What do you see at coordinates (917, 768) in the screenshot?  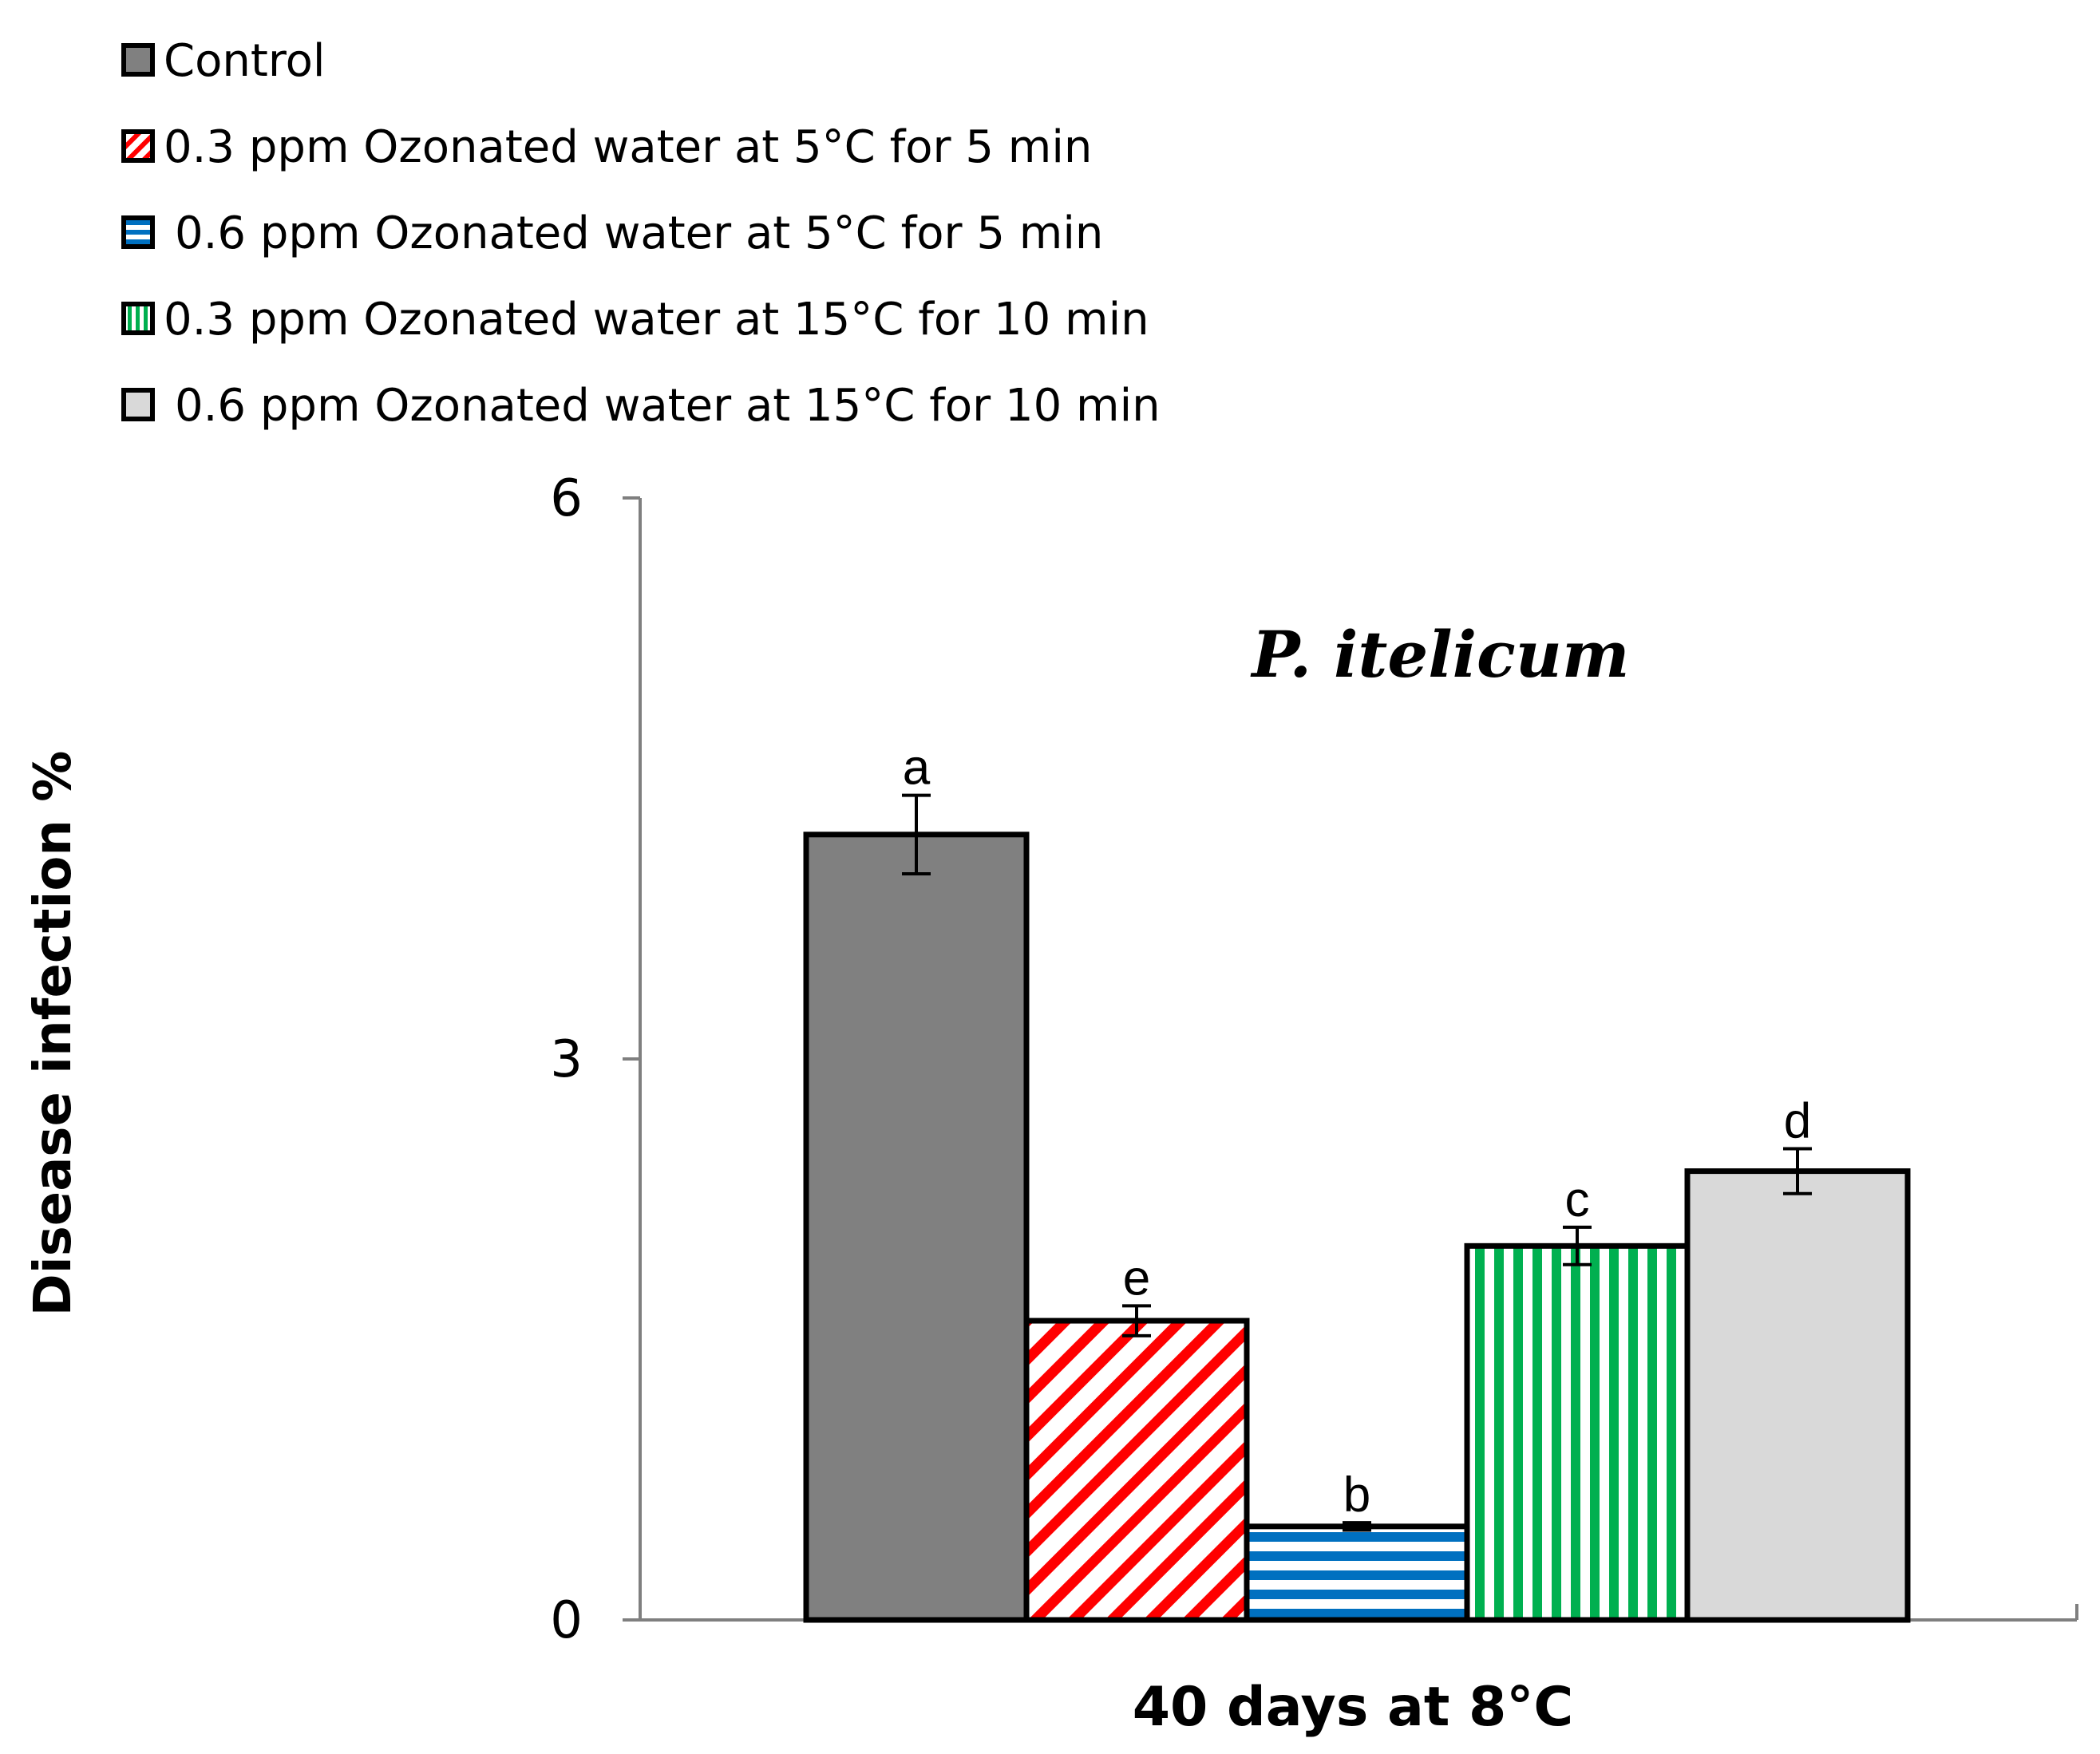 I see `significance-letter: a` at bounding box center [917, 768].